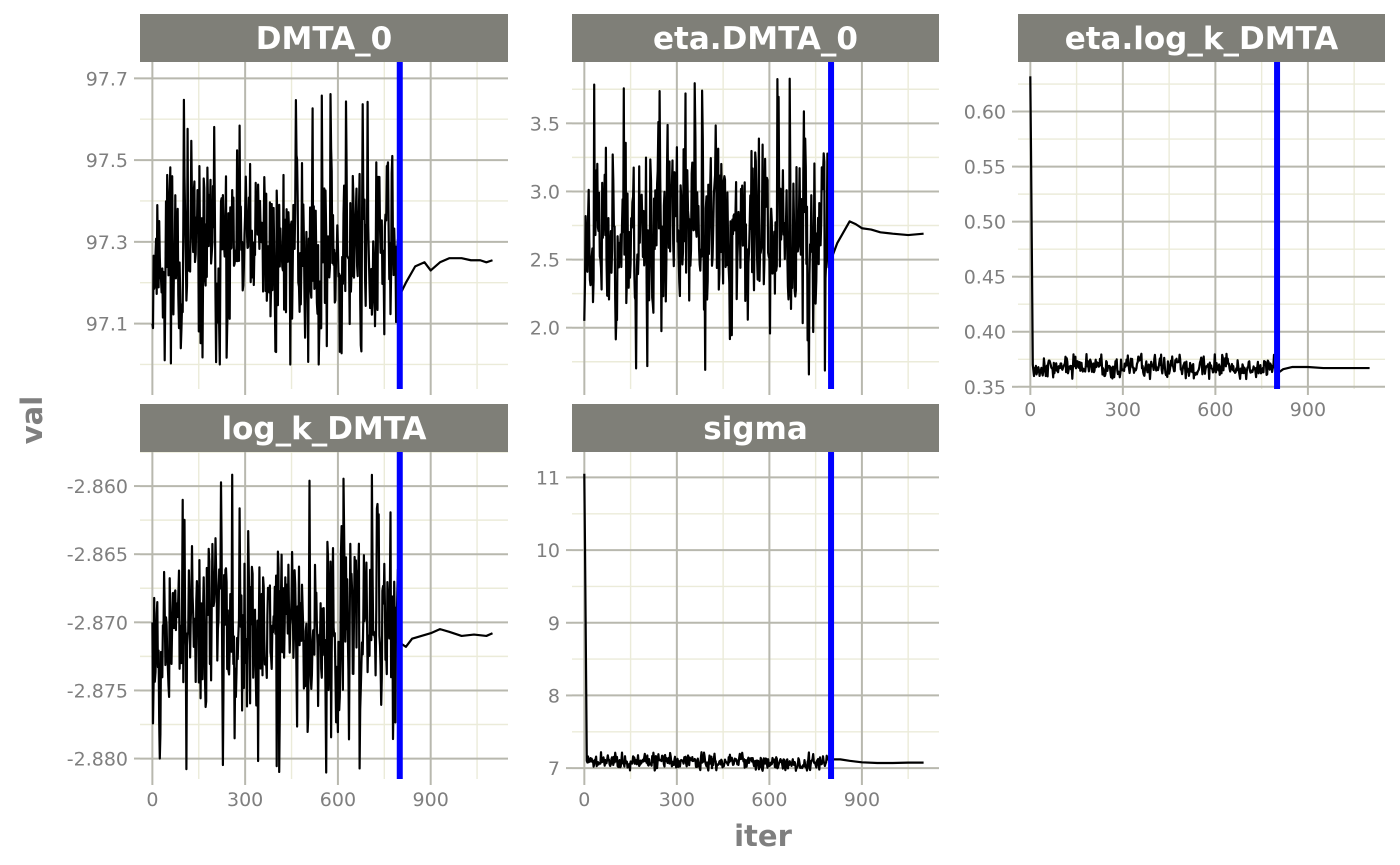  I want to click on y-tick-label: 3.0, so click(545, 192).